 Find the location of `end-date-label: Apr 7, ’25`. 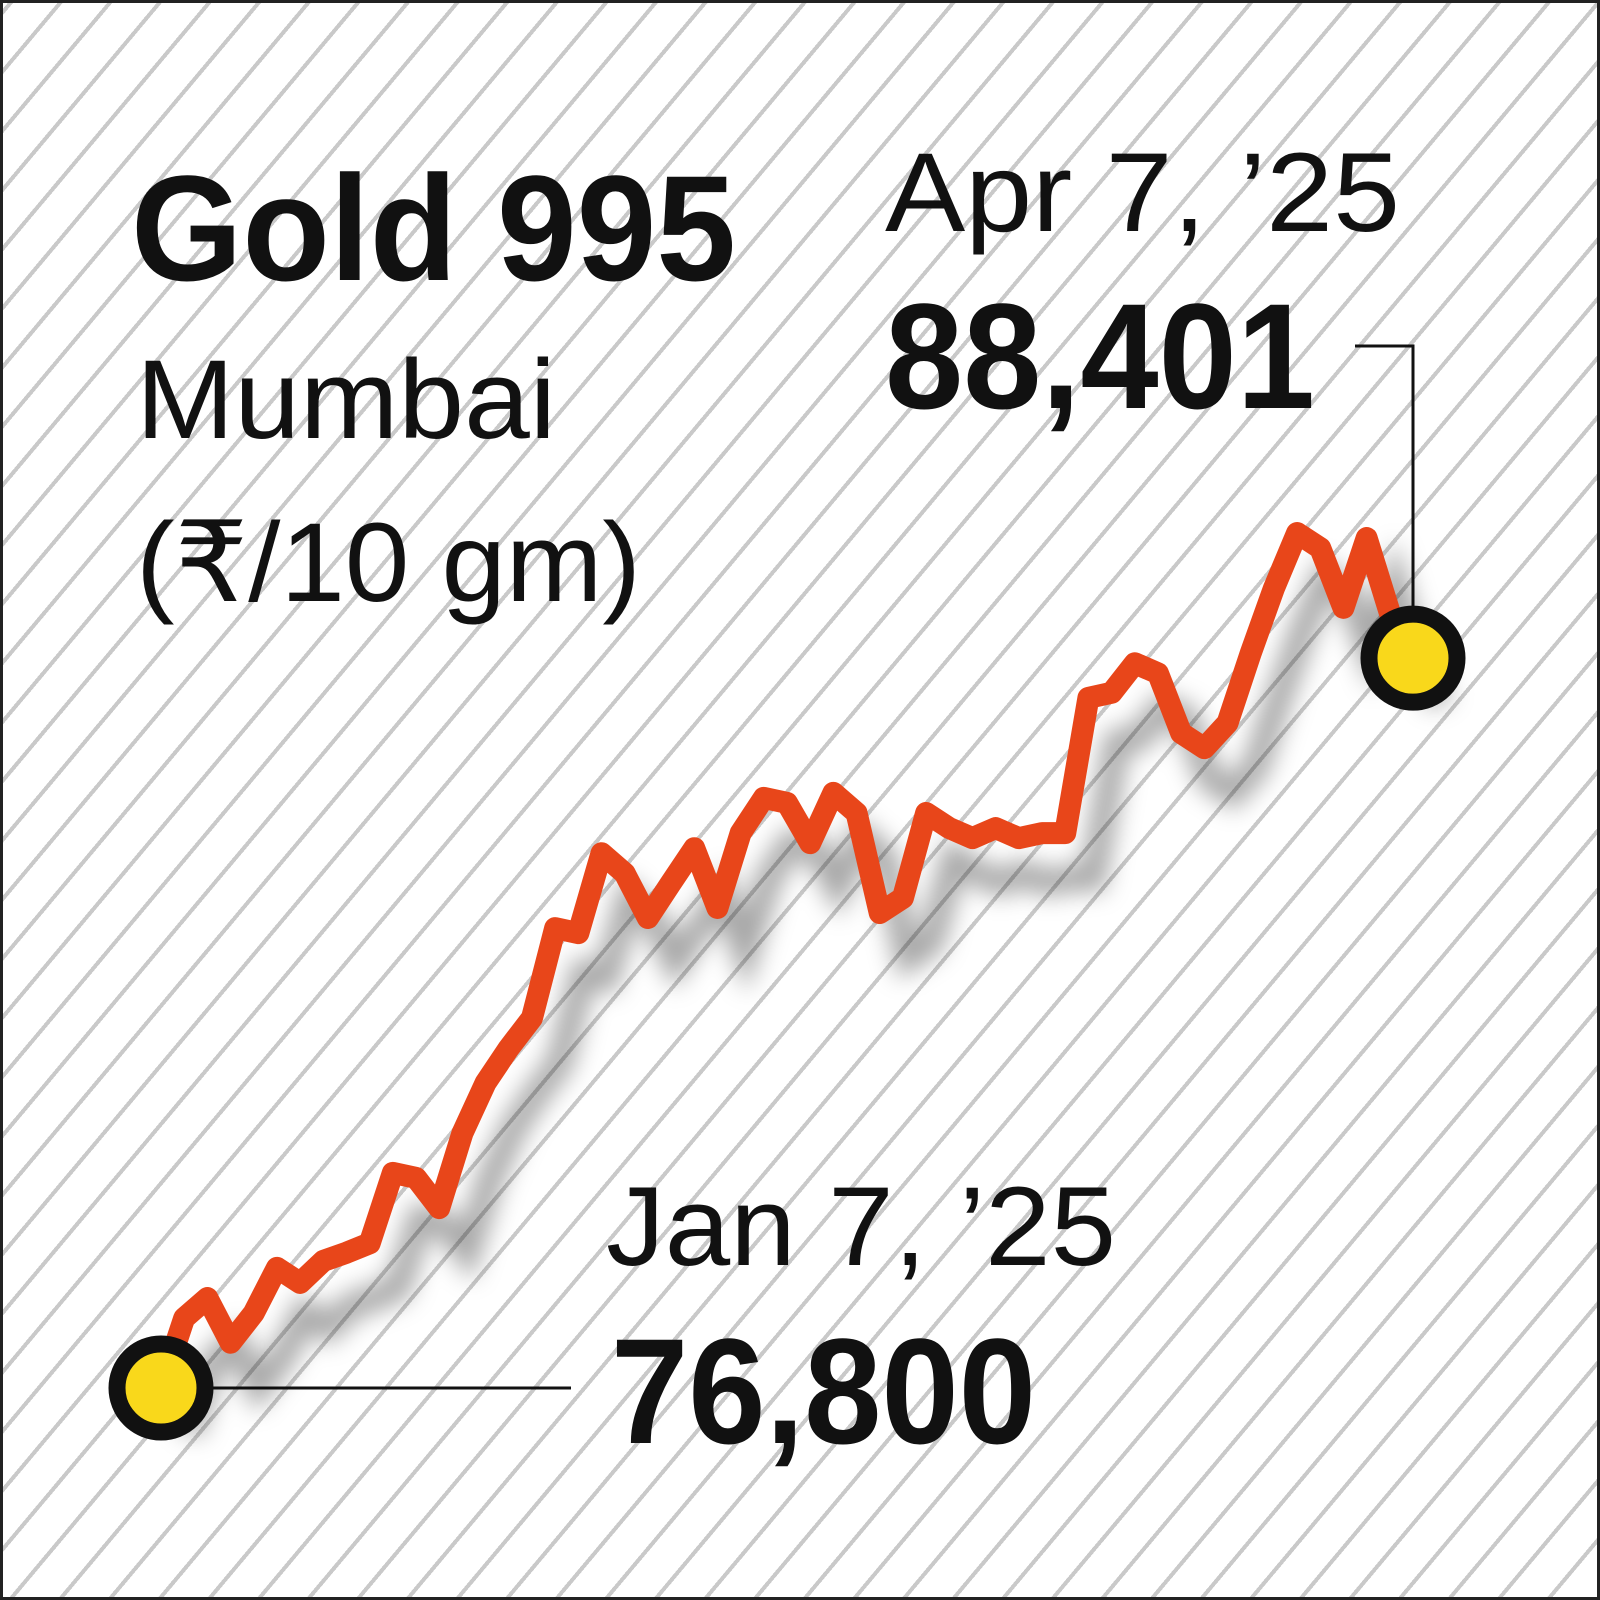

end-date-label: Apr 7, ’25 is located at coordinates (1142, 192).